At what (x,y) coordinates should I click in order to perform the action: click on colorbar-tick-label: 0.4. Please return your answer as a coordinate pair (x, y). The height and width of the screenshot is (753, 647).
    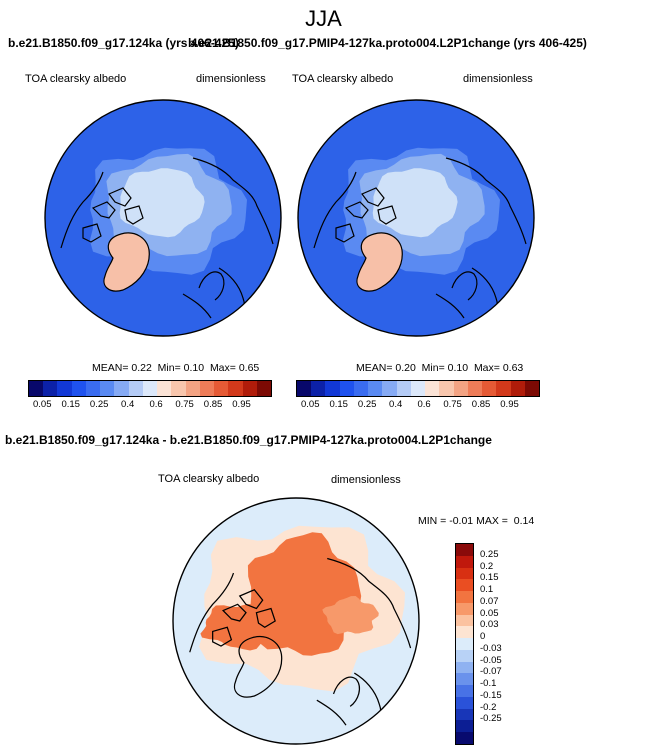
    Looking at the image, I should click on (128, 404).